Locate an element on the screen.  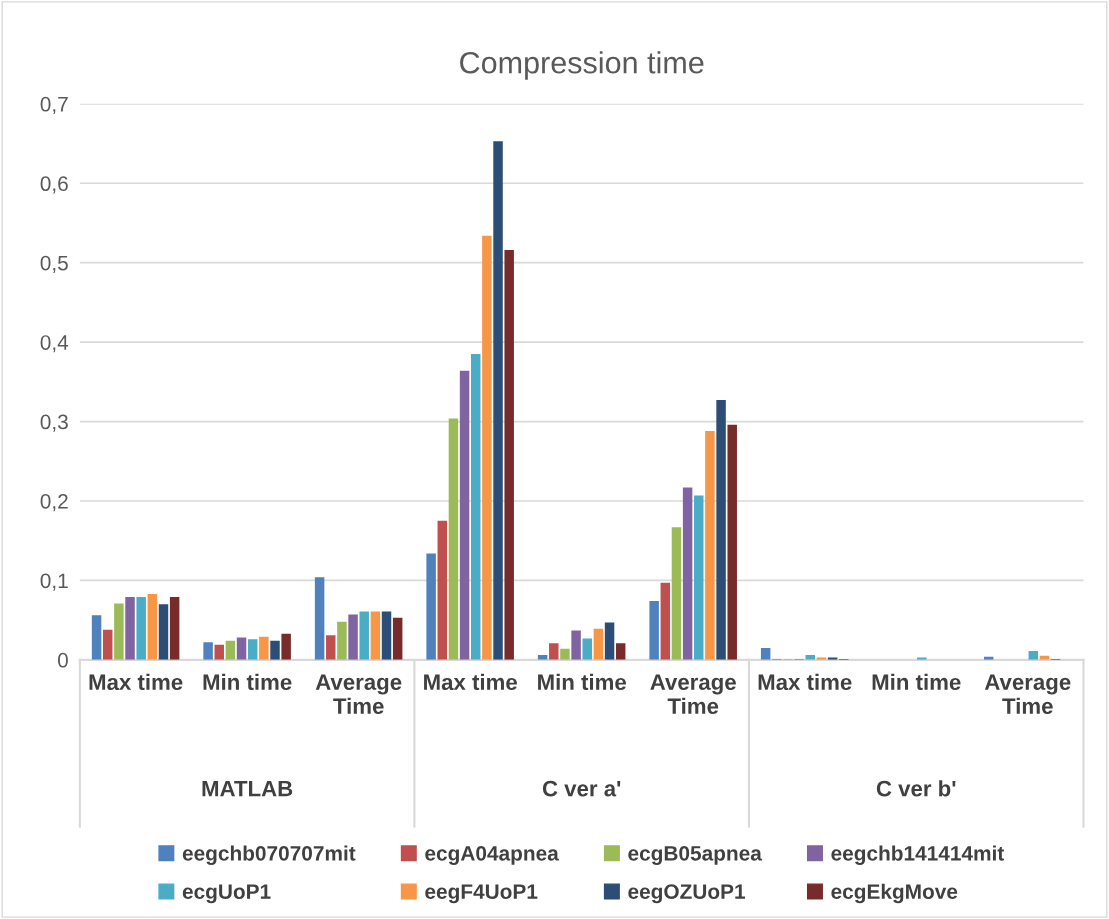
y-tick-label: 0,2 is located at coordinates (54, 502).